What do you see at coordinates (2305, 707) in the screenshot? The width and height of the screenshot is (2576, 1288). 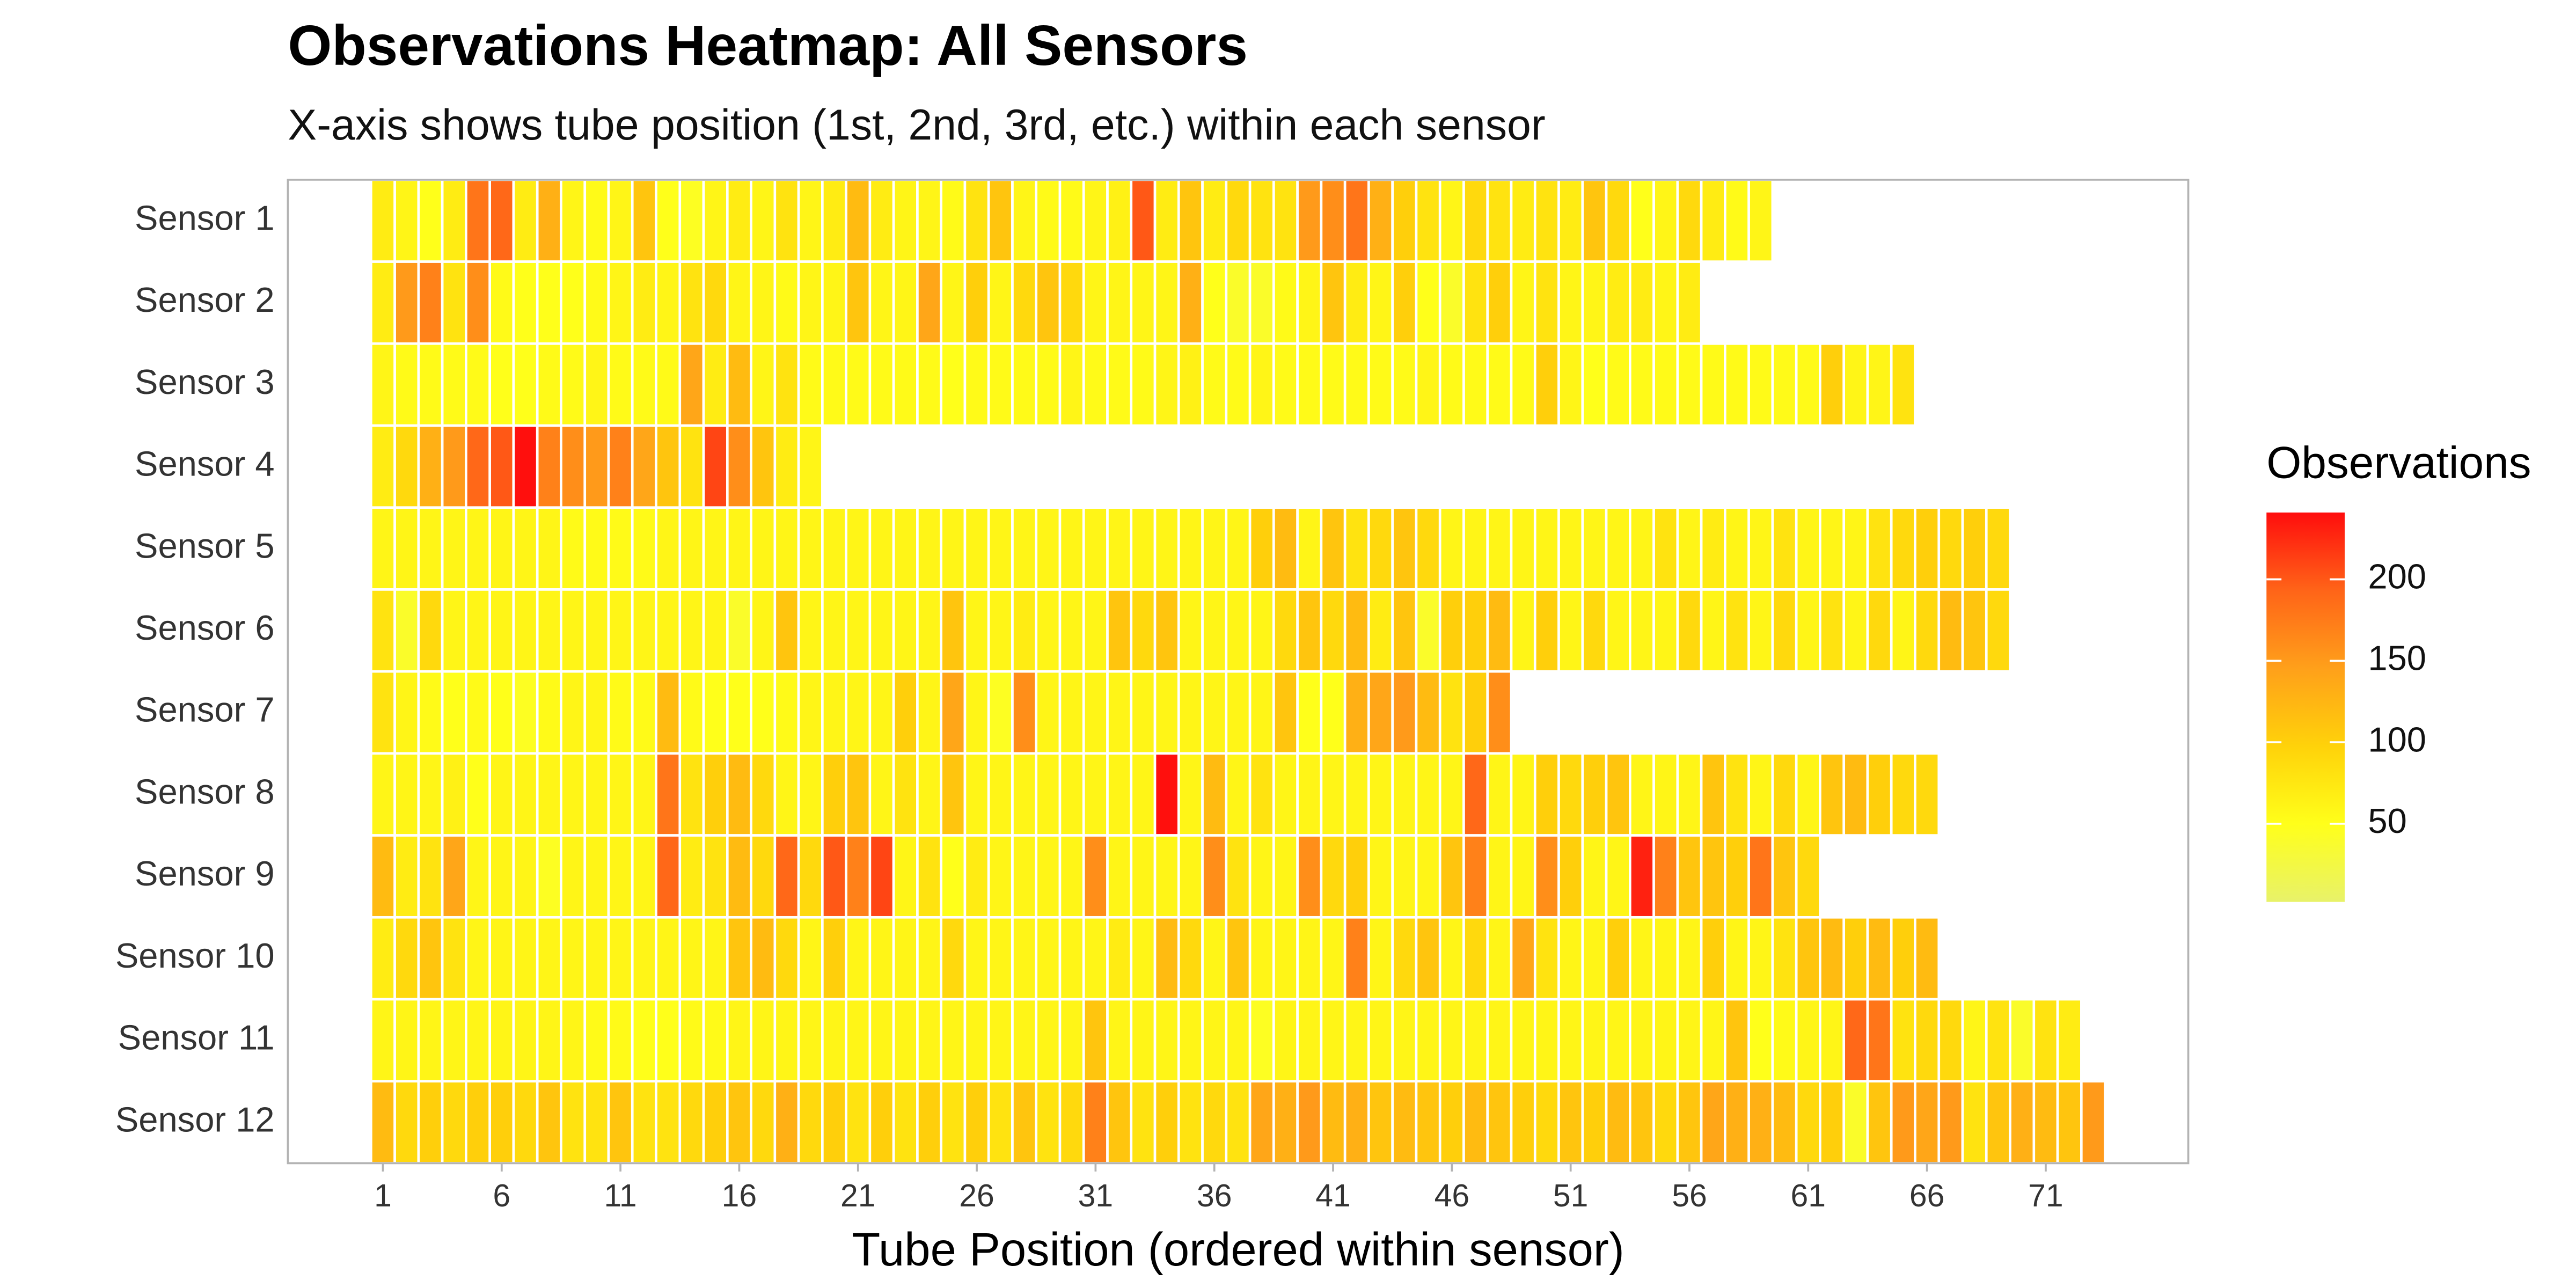 I see `colorbar` at bounding box center [2305, 707].